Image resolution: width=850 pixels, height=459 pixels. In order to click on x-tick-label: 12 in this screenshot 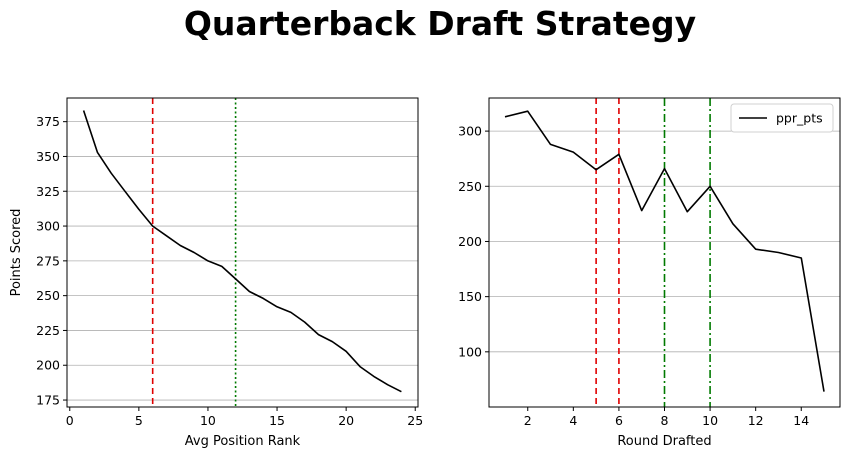, I will do `click(756, 420)`.